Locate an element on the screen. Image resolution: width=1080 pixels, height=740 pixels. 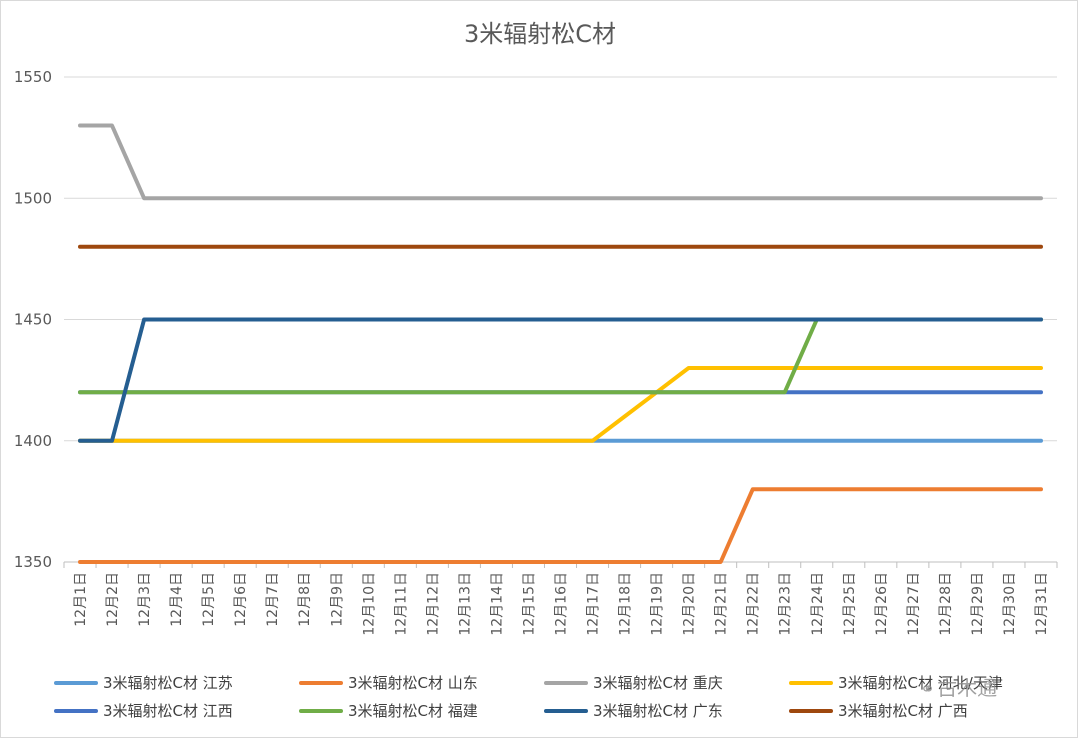
legend-label: 3米辐射松C材 福建 is located at coordinates (413, 711).